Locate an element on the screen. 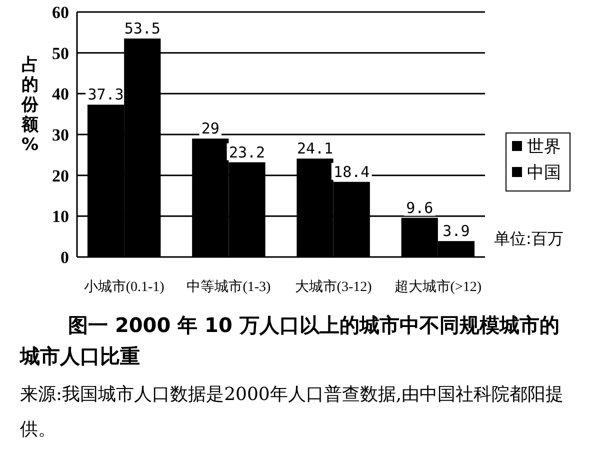  data-label: 53.5 is located at coordinates (142, 29).